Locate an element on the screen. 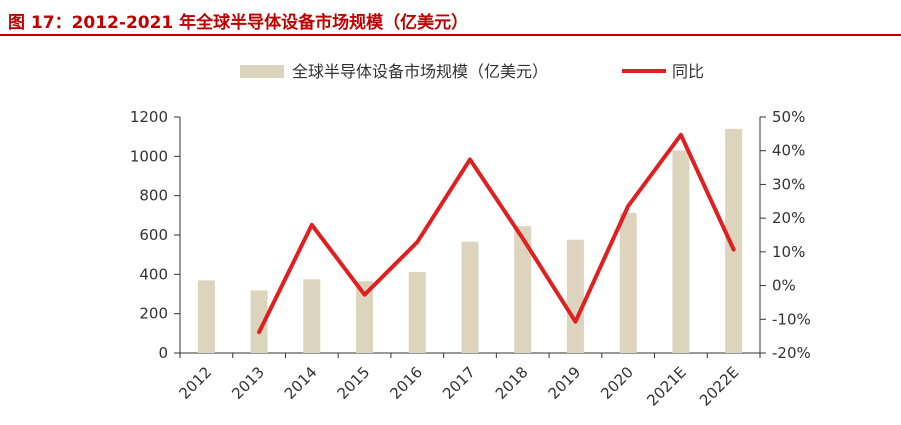 This screenshot has width=901, height=425. y-right-tick-label: 50% is located at coordinates (788, 117).